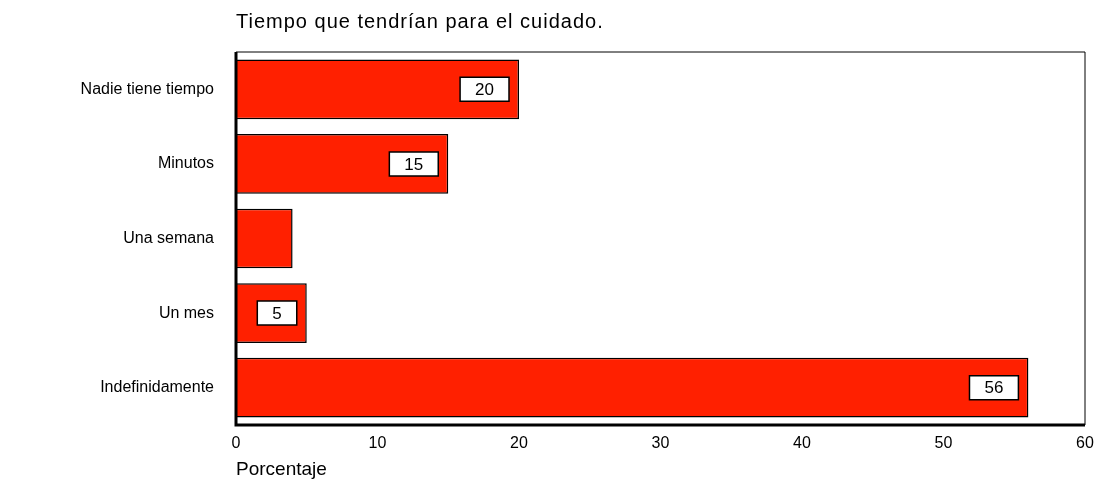  What do you see at coordinates (414, 164) in the screenshot?
I see `data-label: 15` at bounding box center [414, 164].